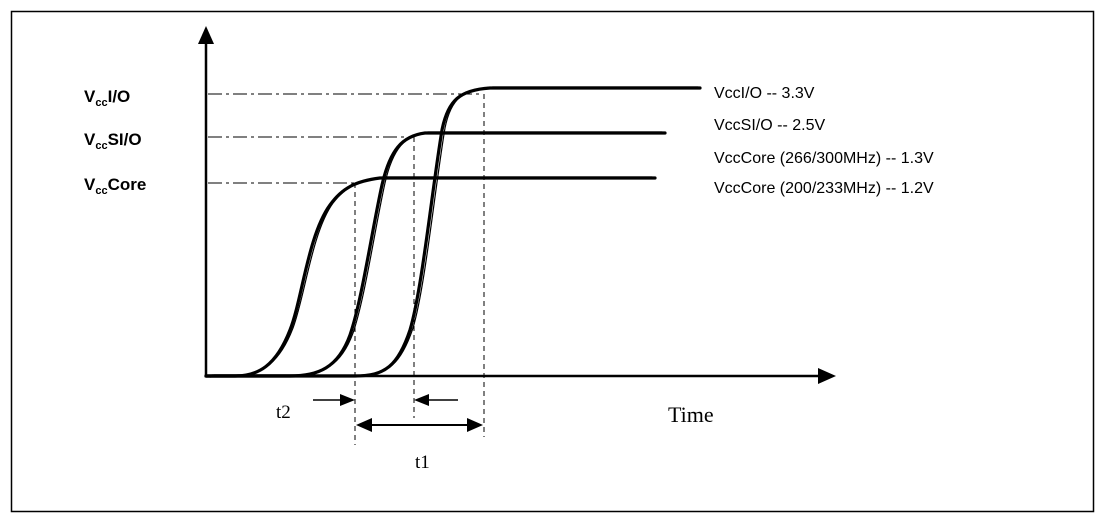 The image size is (1106, 514). Describe the element at coordinates (113, 141) in the screenshot. I see `label-vccsio: VccSI/O` at that location.